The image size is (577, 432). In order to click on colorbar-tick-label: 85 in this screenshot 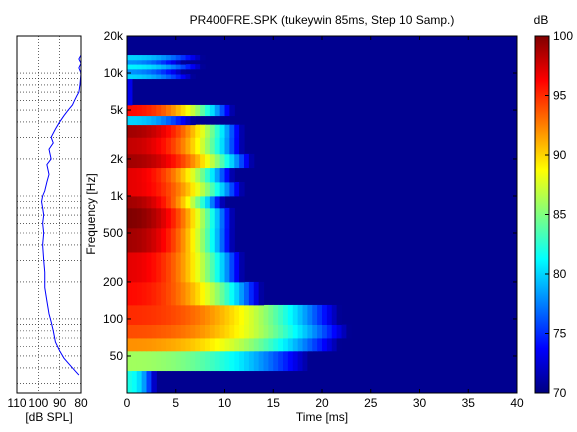, I will do `click(560, 215)`.